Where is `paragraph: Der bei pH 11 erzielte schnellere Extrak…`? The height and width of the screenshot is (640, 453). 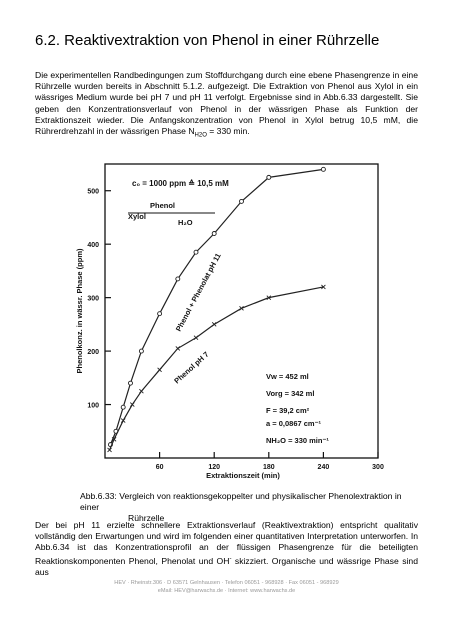 paragraph: Der bei pH 11 erzielte schnellere Extrak… is located at coordinates (226, 549).